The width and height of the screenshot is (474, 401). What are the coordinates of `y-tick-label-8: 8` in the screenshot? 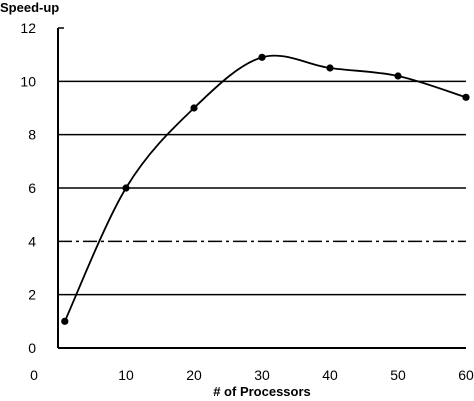 It's located at (32, 135).